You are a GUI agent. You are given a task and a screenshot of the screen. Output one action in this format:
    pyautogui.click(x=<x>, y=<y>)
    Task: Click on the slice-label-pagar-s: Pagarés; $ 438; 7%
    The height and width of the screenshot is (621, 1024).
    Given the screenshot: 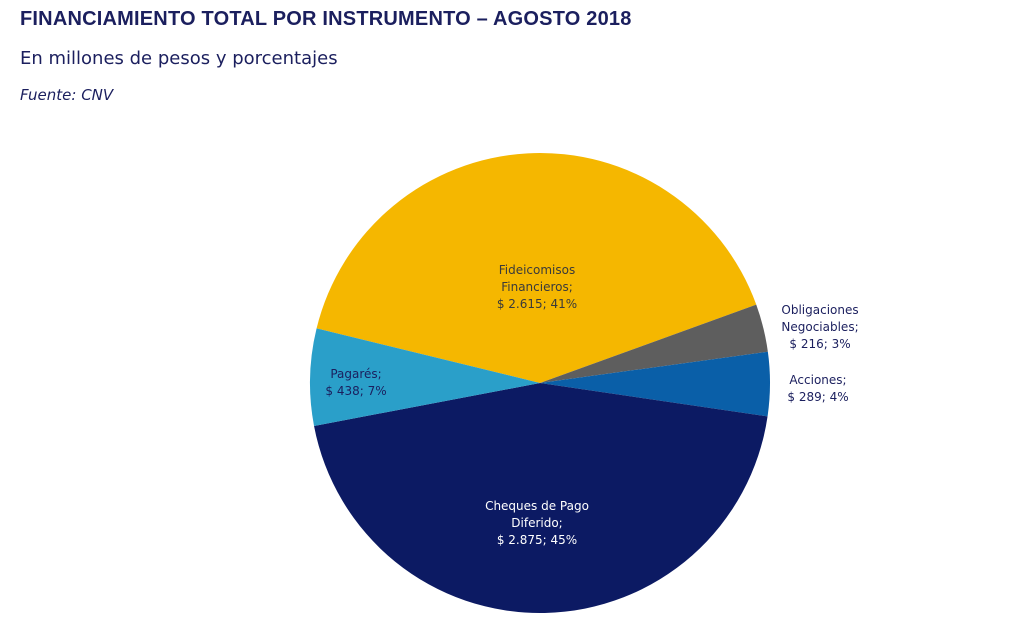 What is the action you would take?
    pyautogui.click(x=355, y=382)
    